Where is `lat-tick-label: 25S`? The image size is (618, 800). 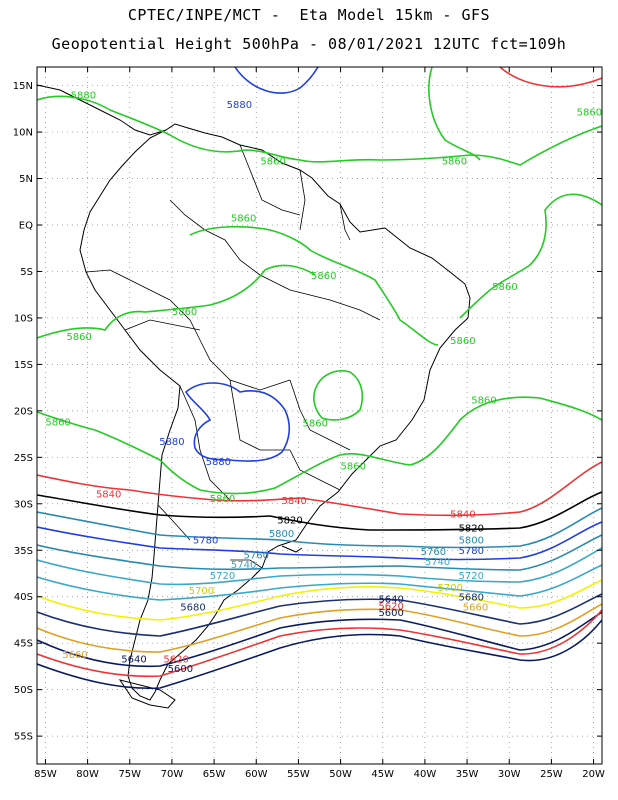 lat-tick-label: 25S is located at coordinates (23, 458).